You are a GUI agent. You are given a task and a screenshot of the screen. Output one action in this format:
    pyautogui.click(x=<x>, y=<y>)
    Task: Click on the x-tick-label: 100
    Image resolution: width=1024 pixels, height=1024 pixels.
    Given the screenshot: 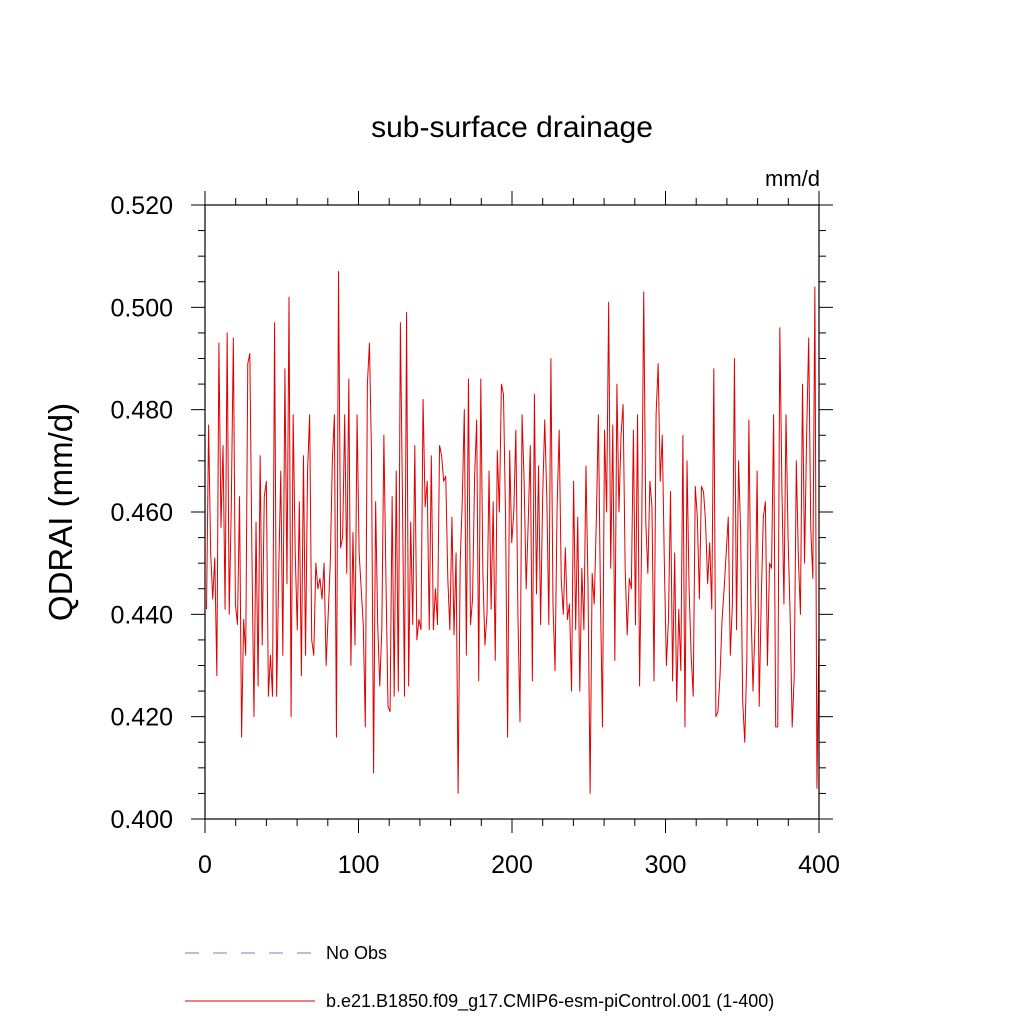 What is the action you would take?
    pyautogui.click(x=359, y=865)
    